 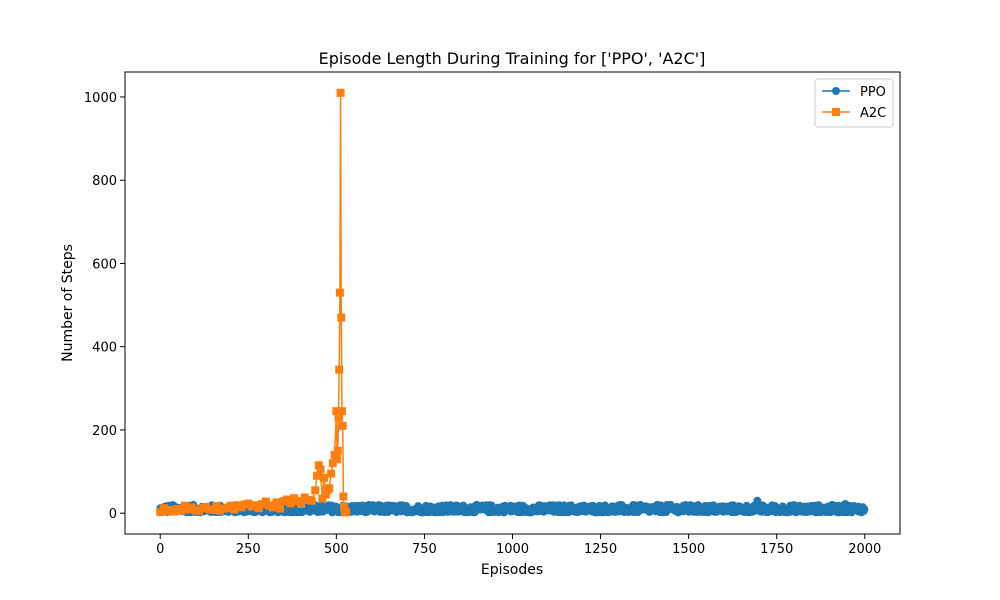 I want to click on x-axis-label: Episodes, so click(x=512, y=570).